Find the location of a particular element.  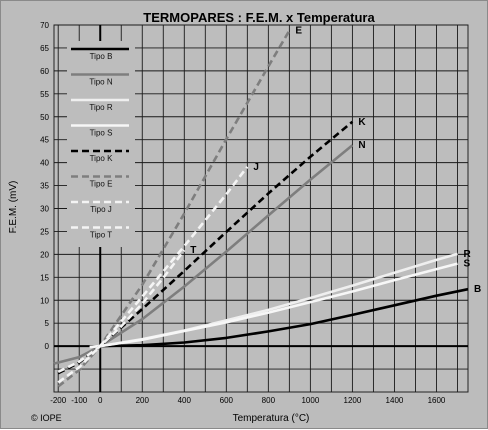

y-tick-label: 60 is located at coordinates (44, 71).